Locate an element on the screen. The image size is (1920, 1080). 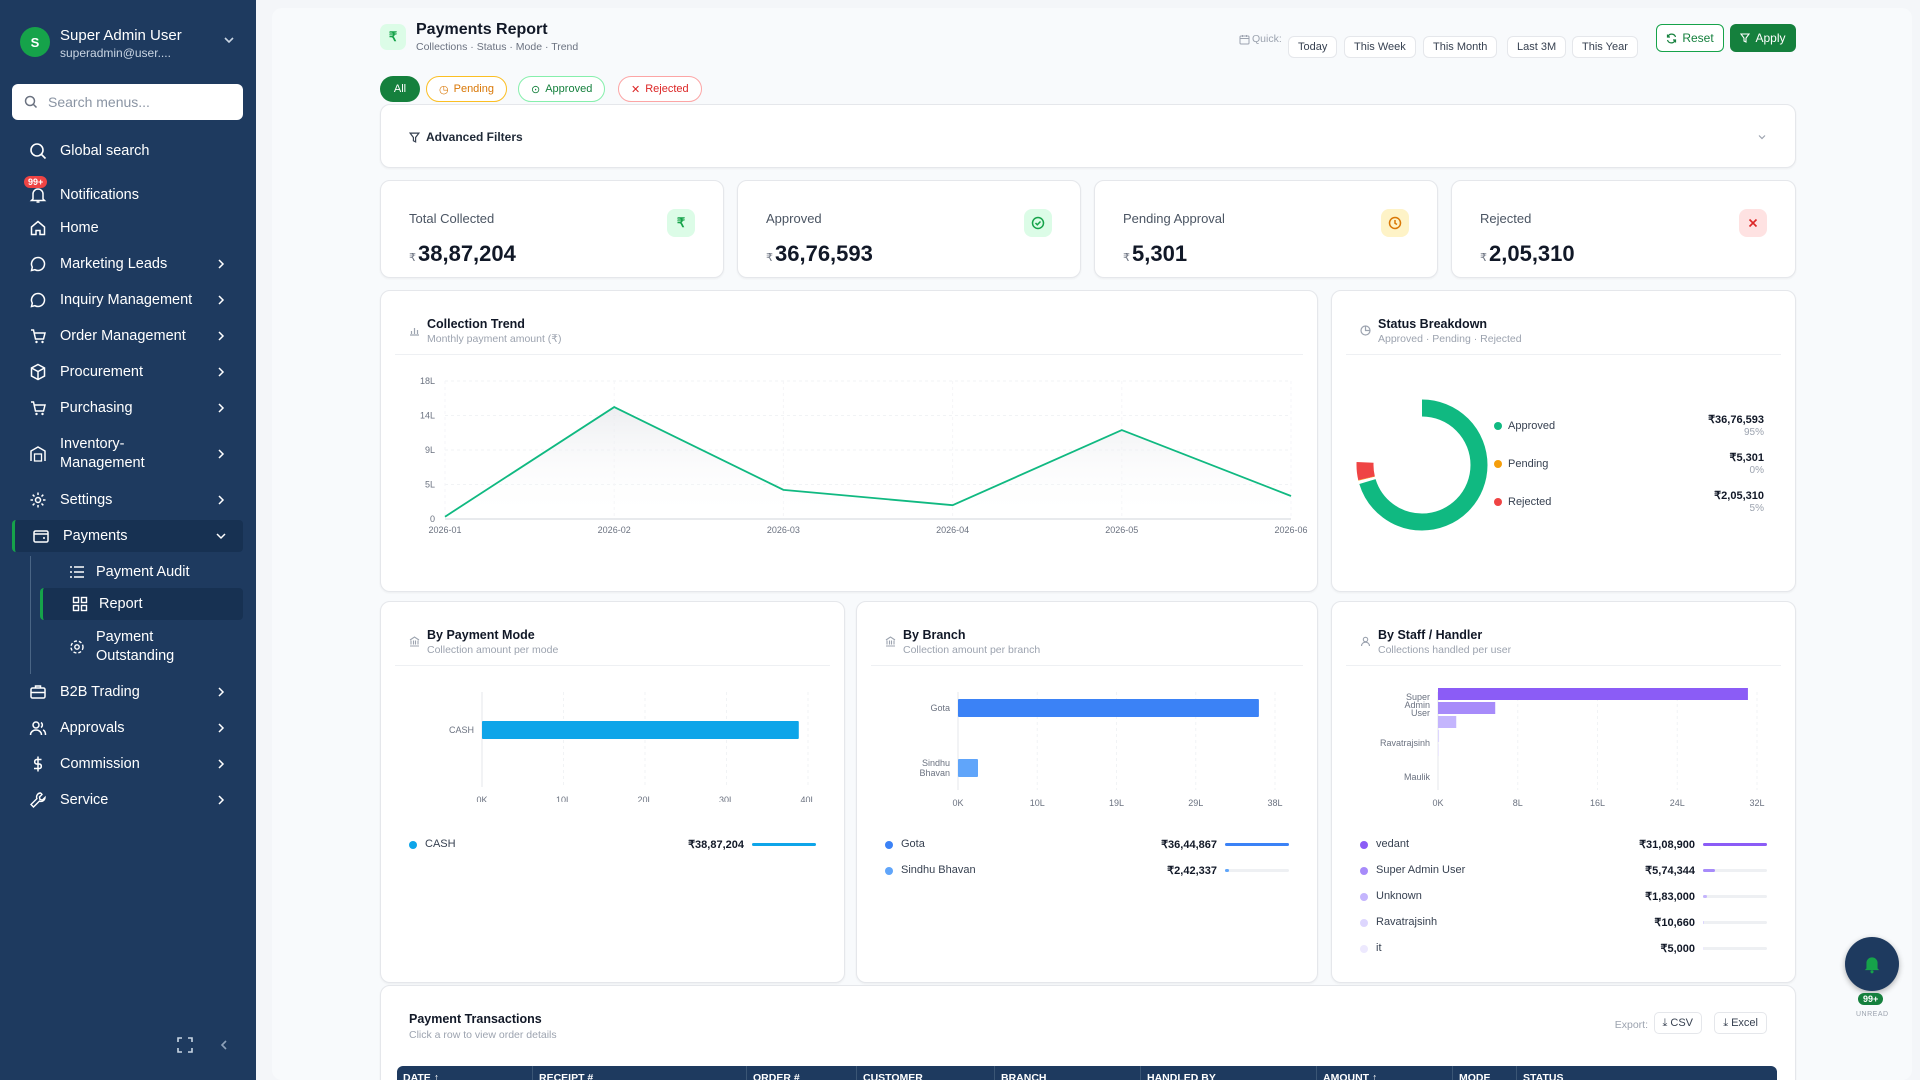
card-title: Collection Trend is located at coordinates (476, 324).